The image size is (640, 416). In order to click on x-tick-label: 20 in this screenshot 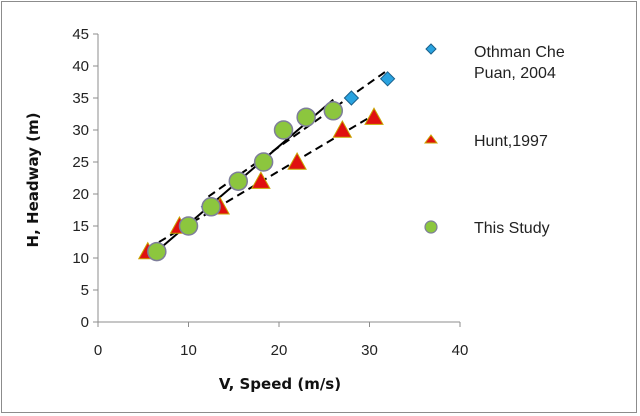, I will do `click(279, 350)`.